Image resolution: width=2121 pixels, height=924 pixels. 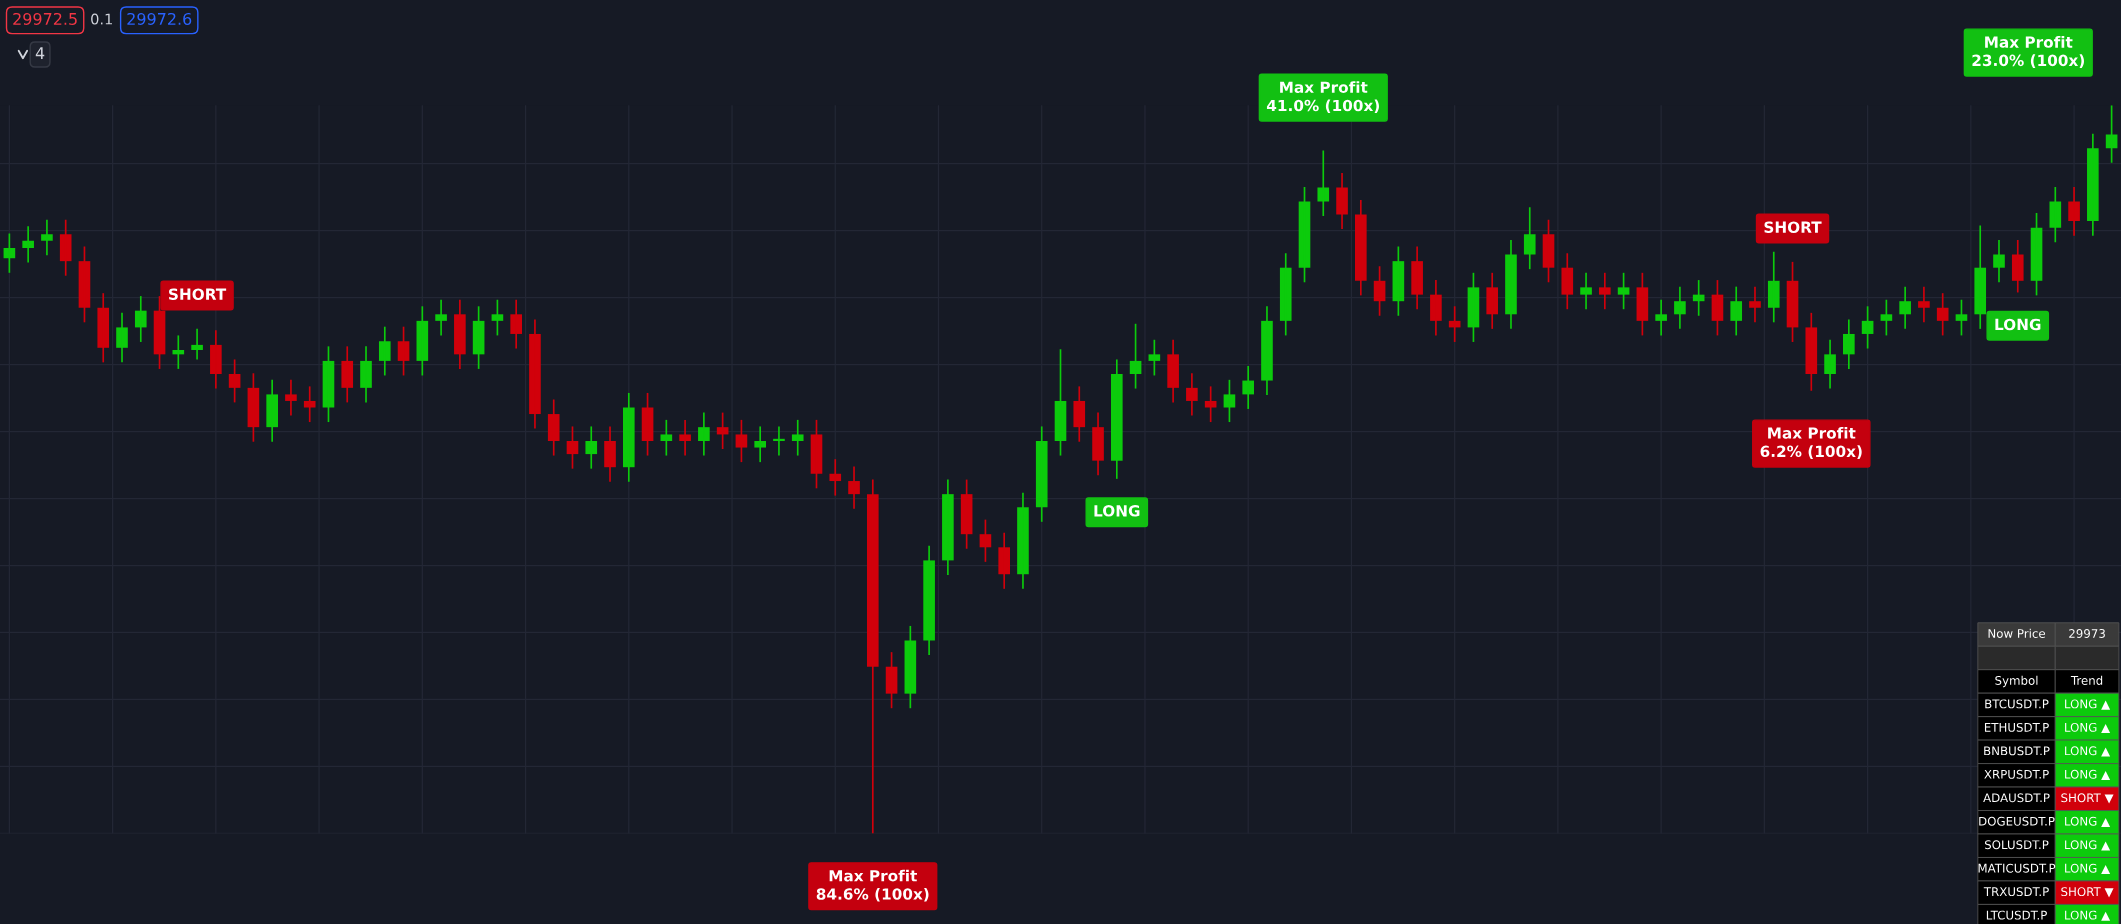 I want to click on text: MATICUSDT.P, so click(x=2017, y=868).